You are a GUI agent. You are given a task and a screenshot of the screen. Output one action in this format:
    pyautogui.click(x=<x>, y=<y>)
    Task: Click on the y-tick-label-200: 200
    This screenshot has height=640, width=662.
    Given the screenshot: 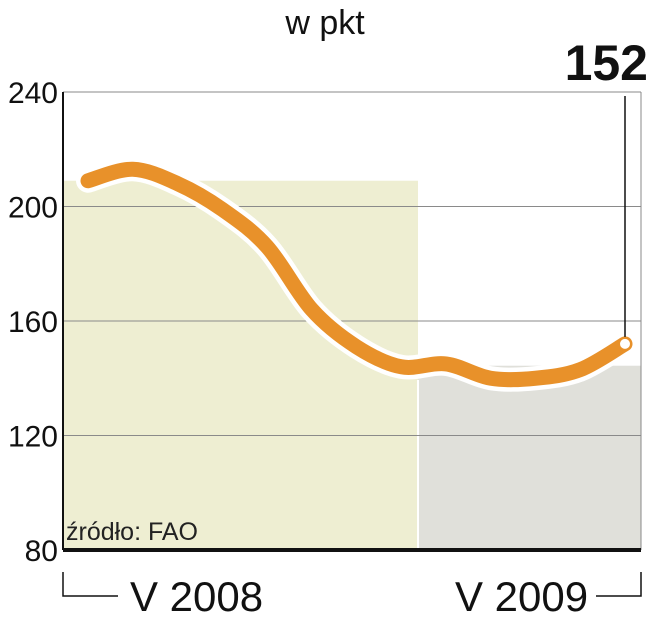 What is the action you would take?
    pyautogui.click(x=33, y=208)
    